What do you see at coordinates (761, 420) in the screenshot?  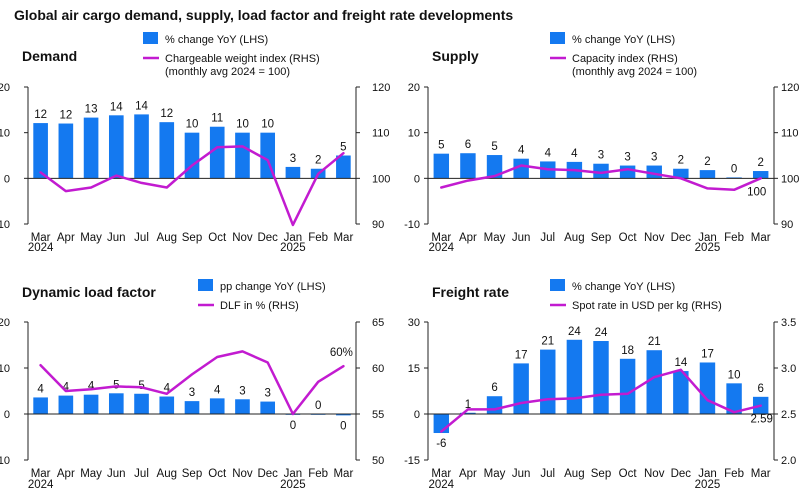 I see `freight-rate-line-end-label: 2.59` at bounding box center [761, 420].